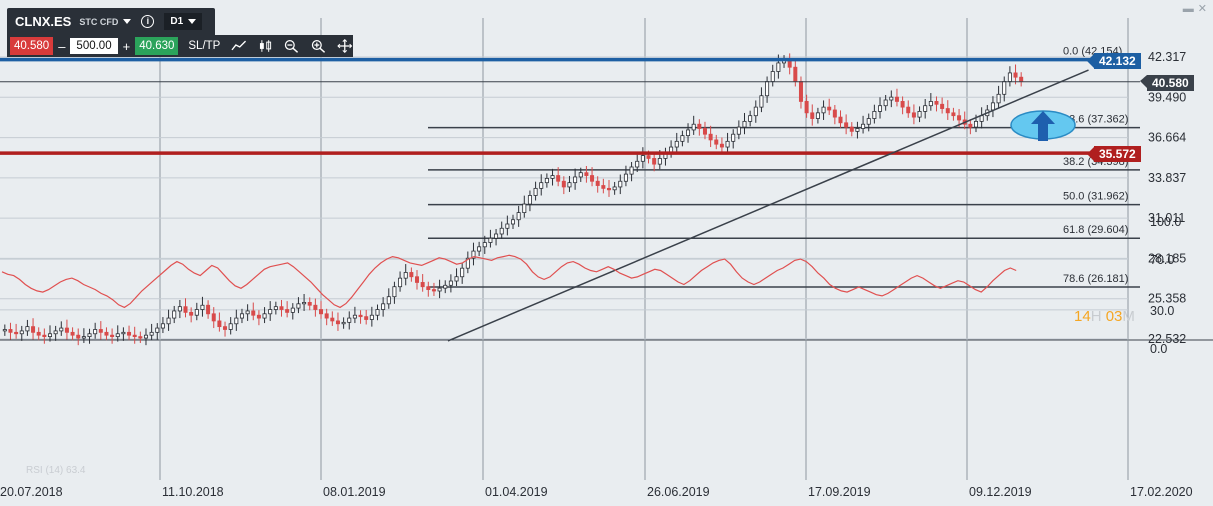 This screenshot has width=1213, height=506. What do you see at coordinates (1143, 81) in the screenshot?
I see `current-price-pointer` at bounding box center [1143, 81].